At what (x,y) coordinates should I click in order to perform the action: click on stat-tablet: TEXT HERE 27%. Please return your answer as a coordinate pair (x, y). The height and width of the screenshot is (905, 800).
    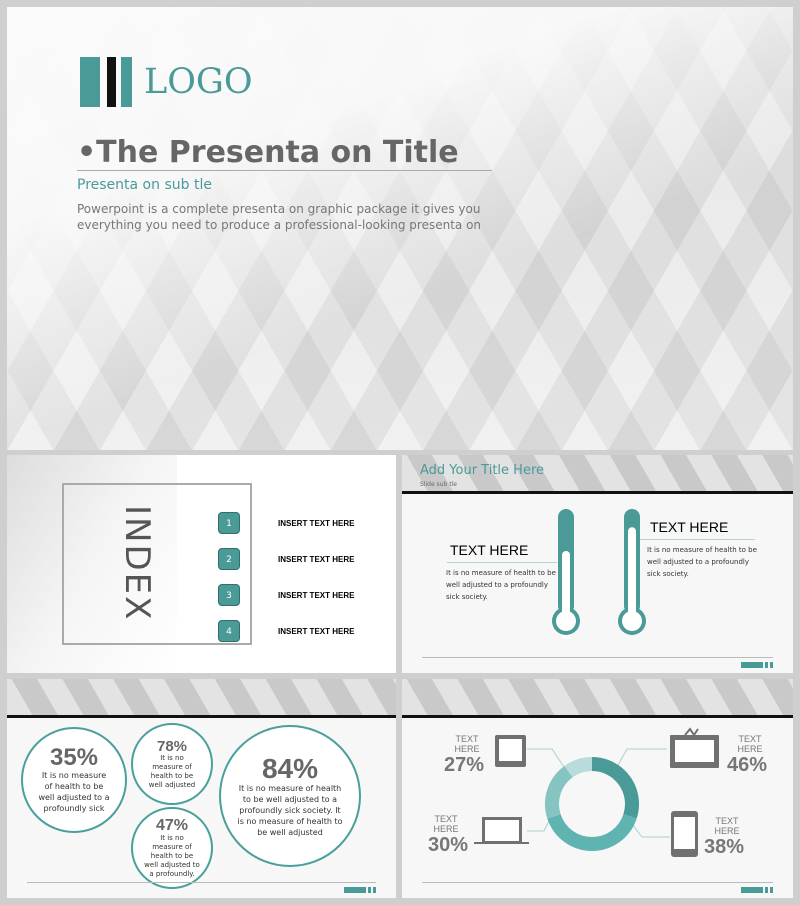
    Looking at the image, I should click on (462, 755).